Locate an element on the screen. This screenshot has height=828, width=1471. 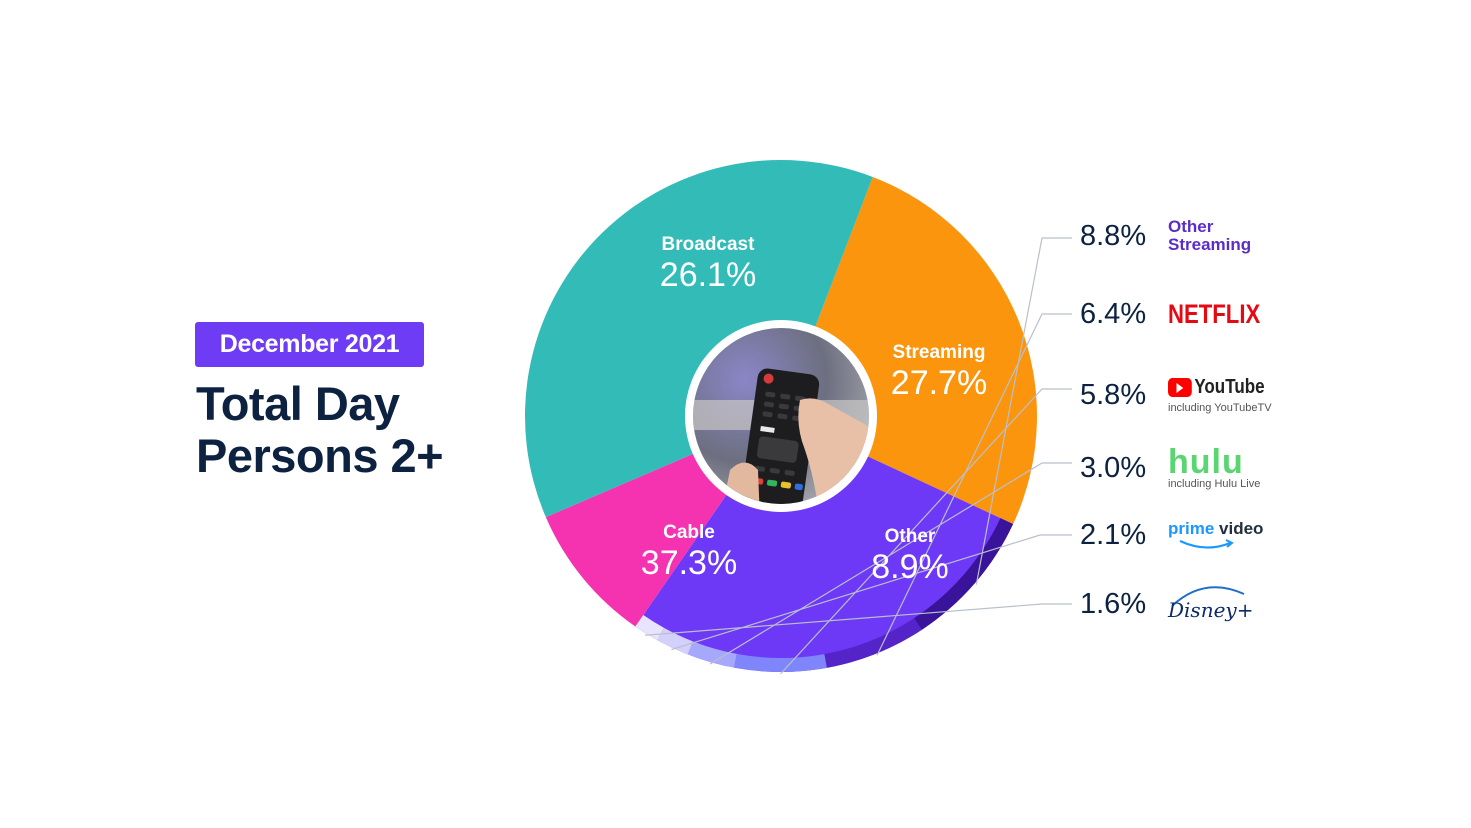
legend-pct: 5.8% is located at coordinates (1113, 394).